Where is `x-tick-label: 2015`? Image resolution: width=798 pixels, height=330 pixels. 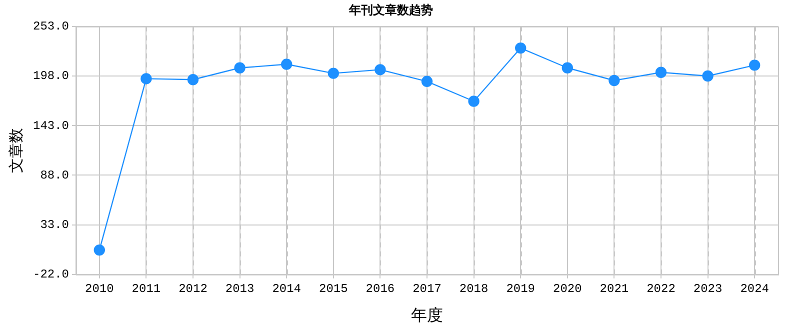
x-tick-label: 2015 is located at coordinates (333, 289).